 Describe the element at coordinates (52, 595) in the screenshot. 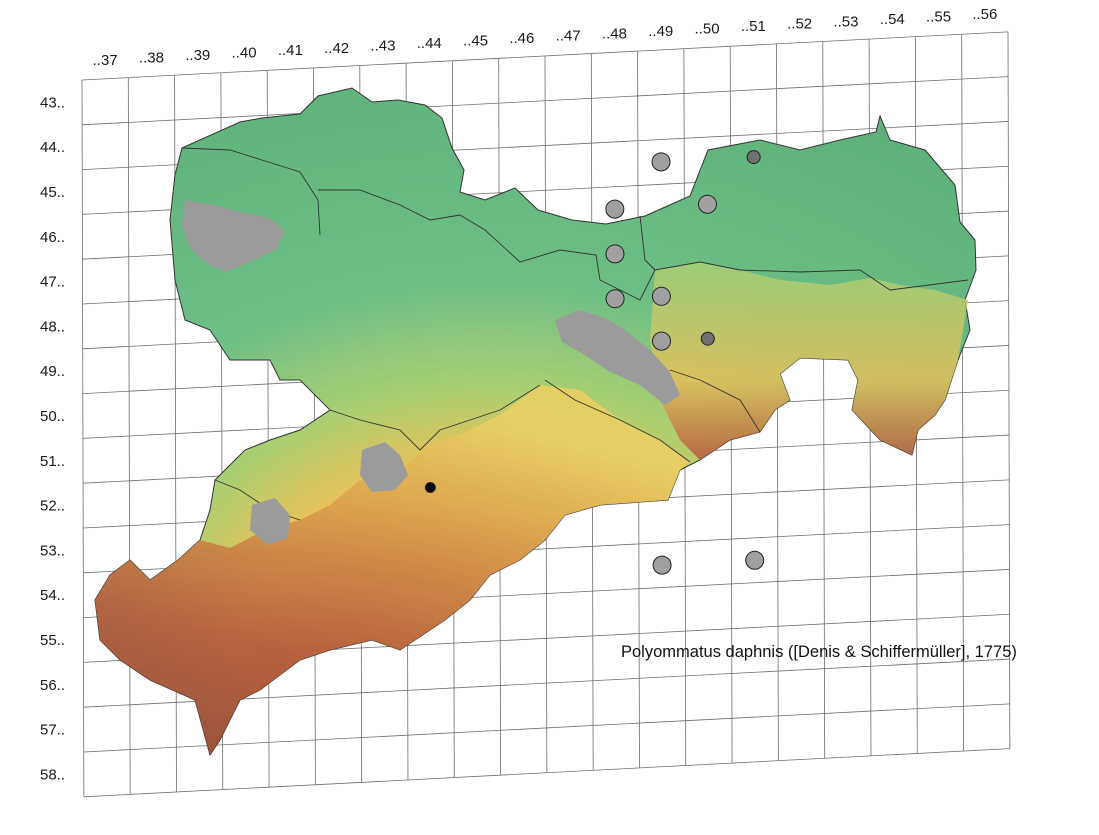

I see `row-label: 54..` at that location.